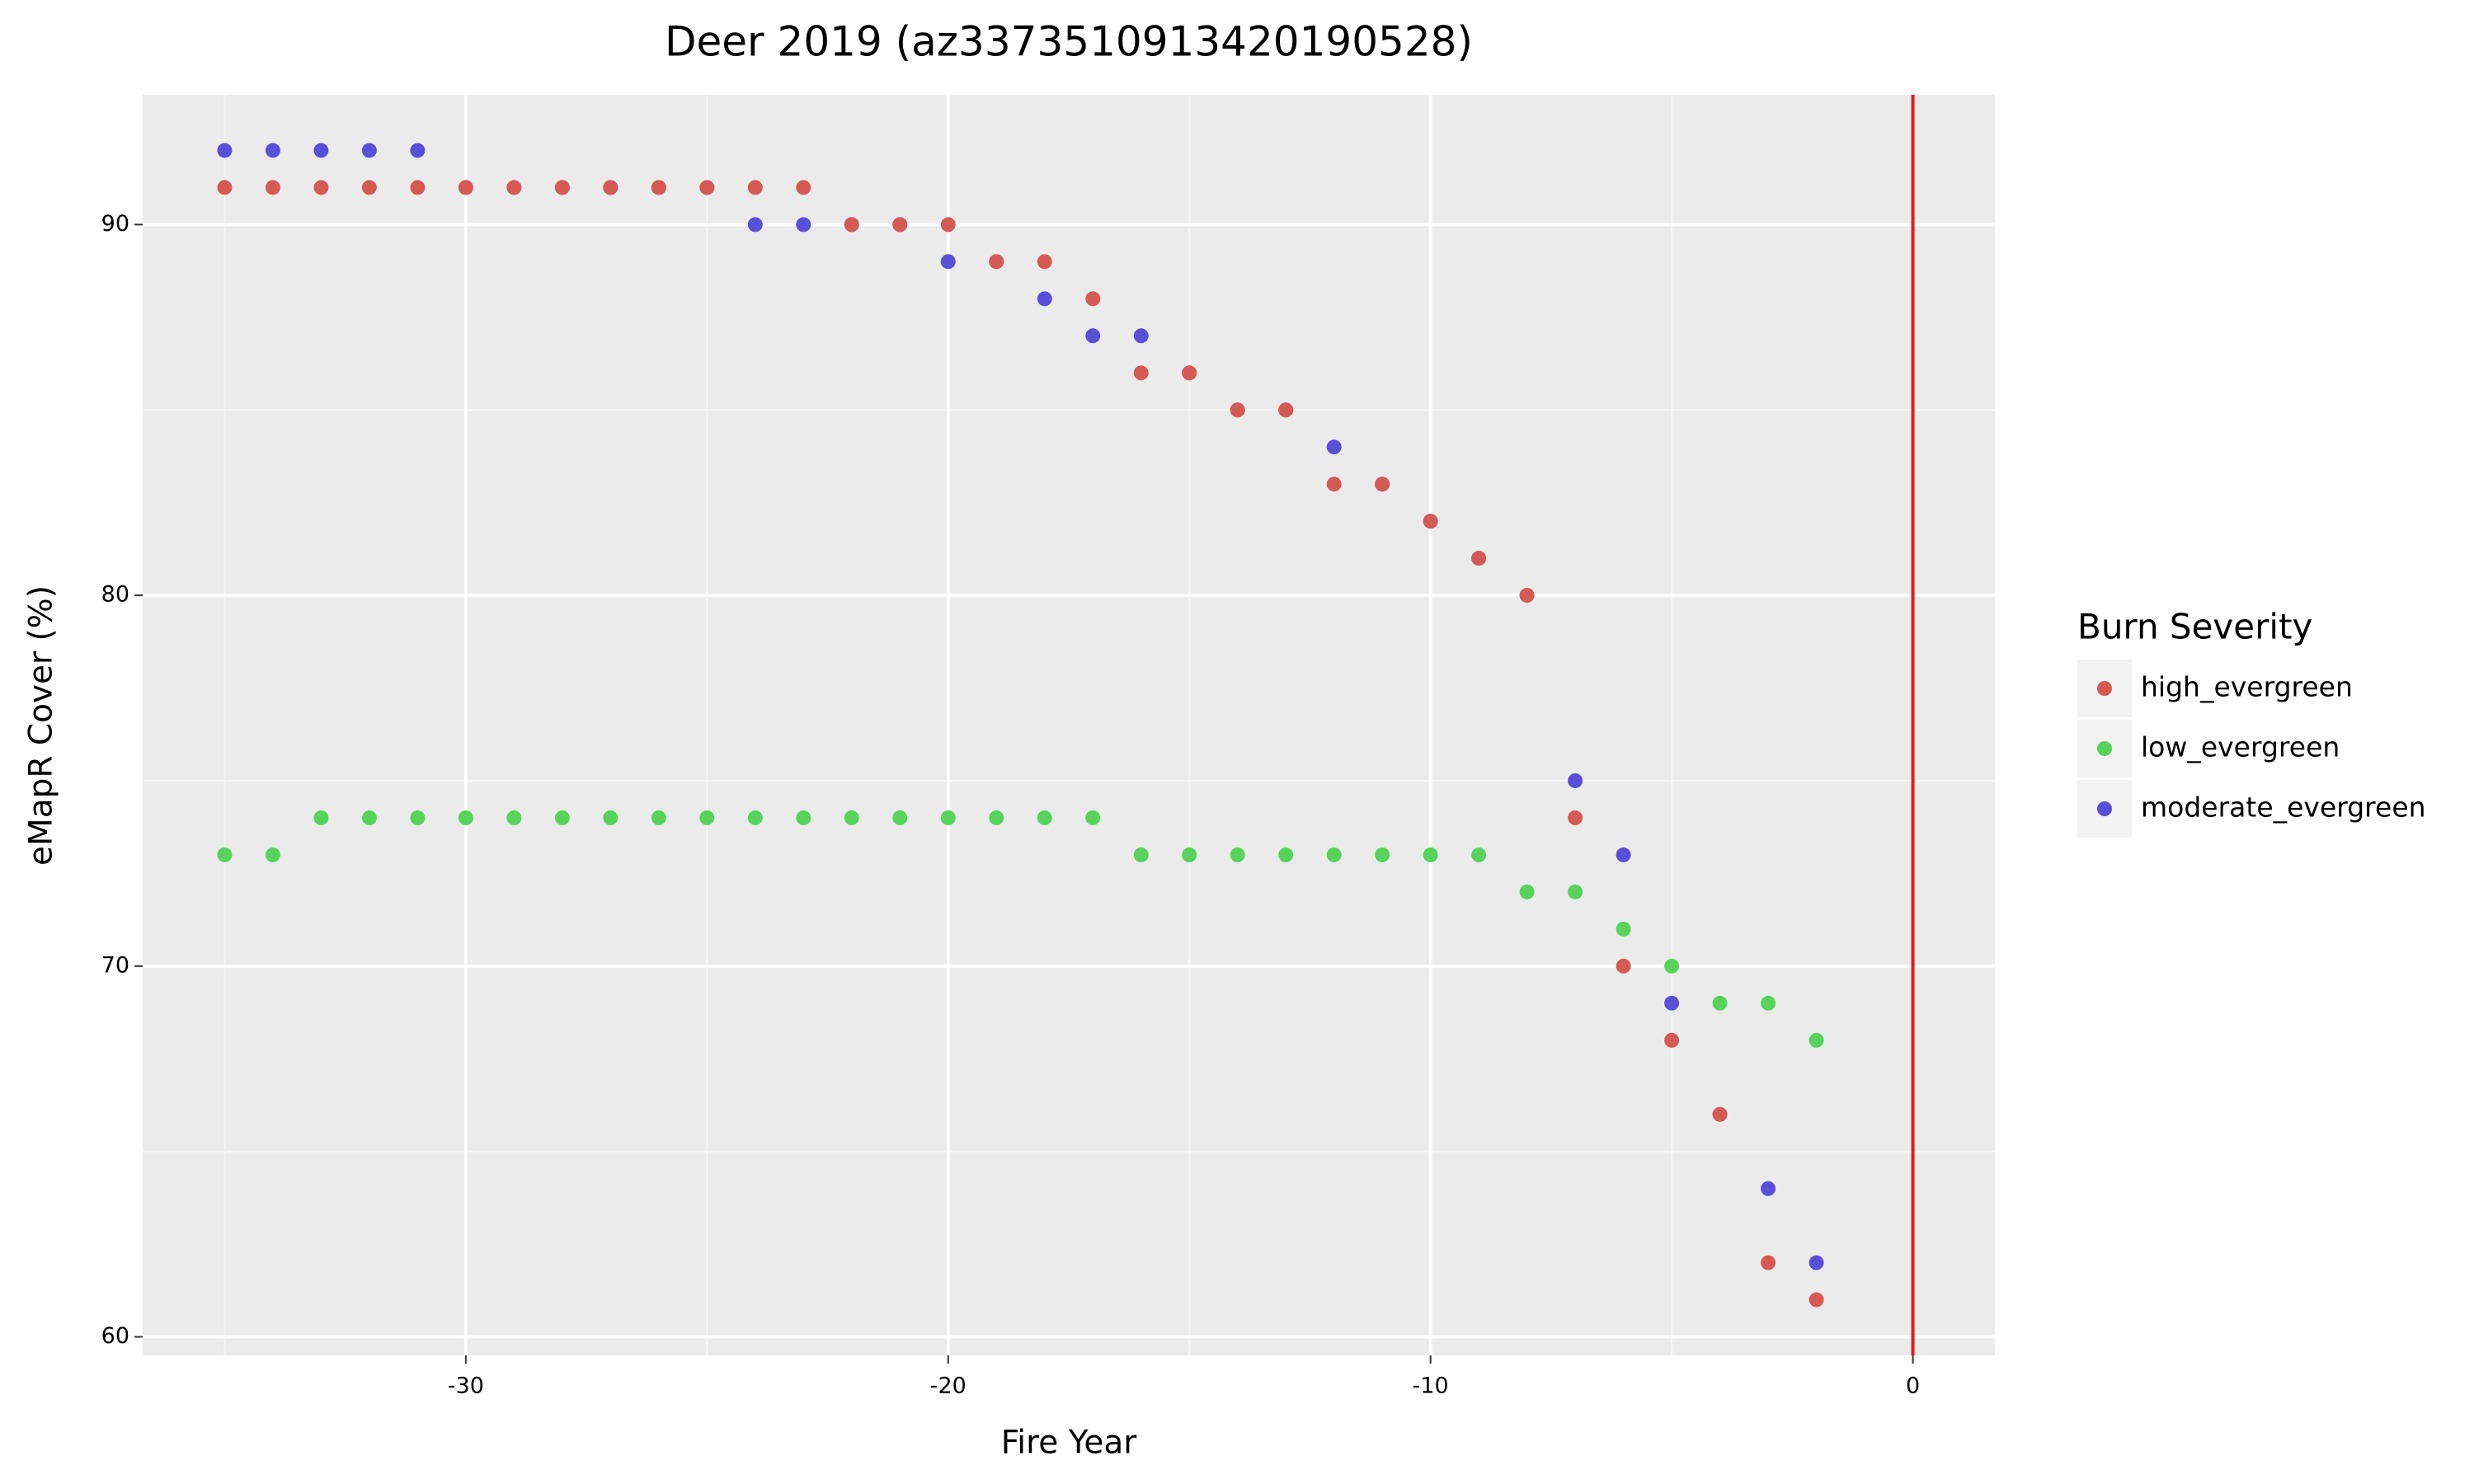 The width and height of the screenshot is (2474, 1484). What do you see at coordinates (2240, 747) in the screenshot?
I see `legend-label: low_evergreen` at bounding box center [2240, 747].